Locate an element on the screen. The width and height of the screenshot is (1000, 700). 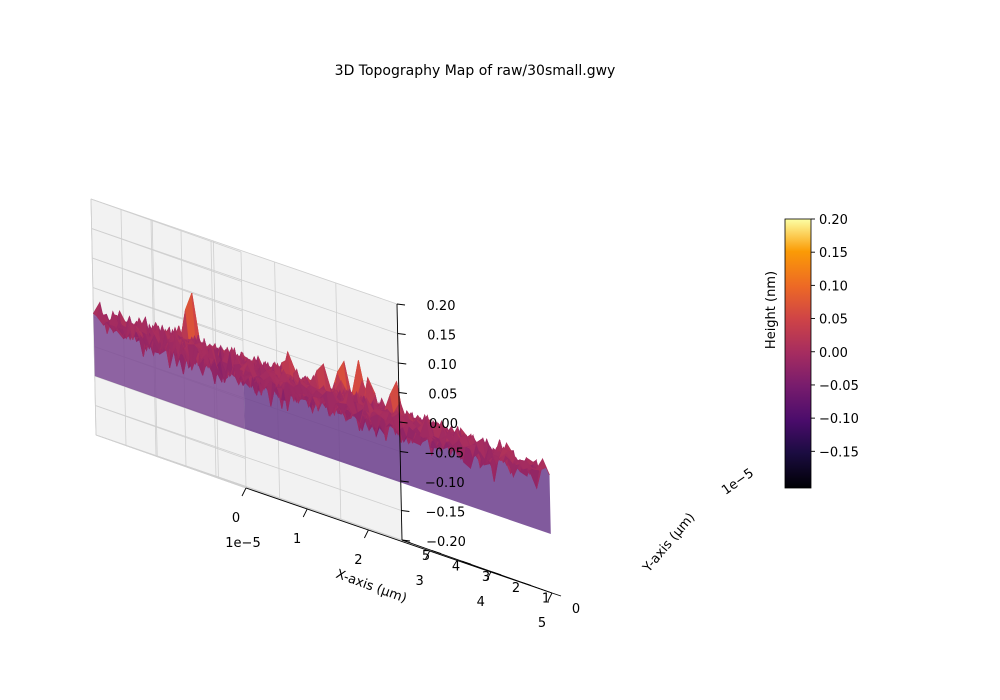
colorbar-tick-label: 0.10 is located at coordinates (833, 286).